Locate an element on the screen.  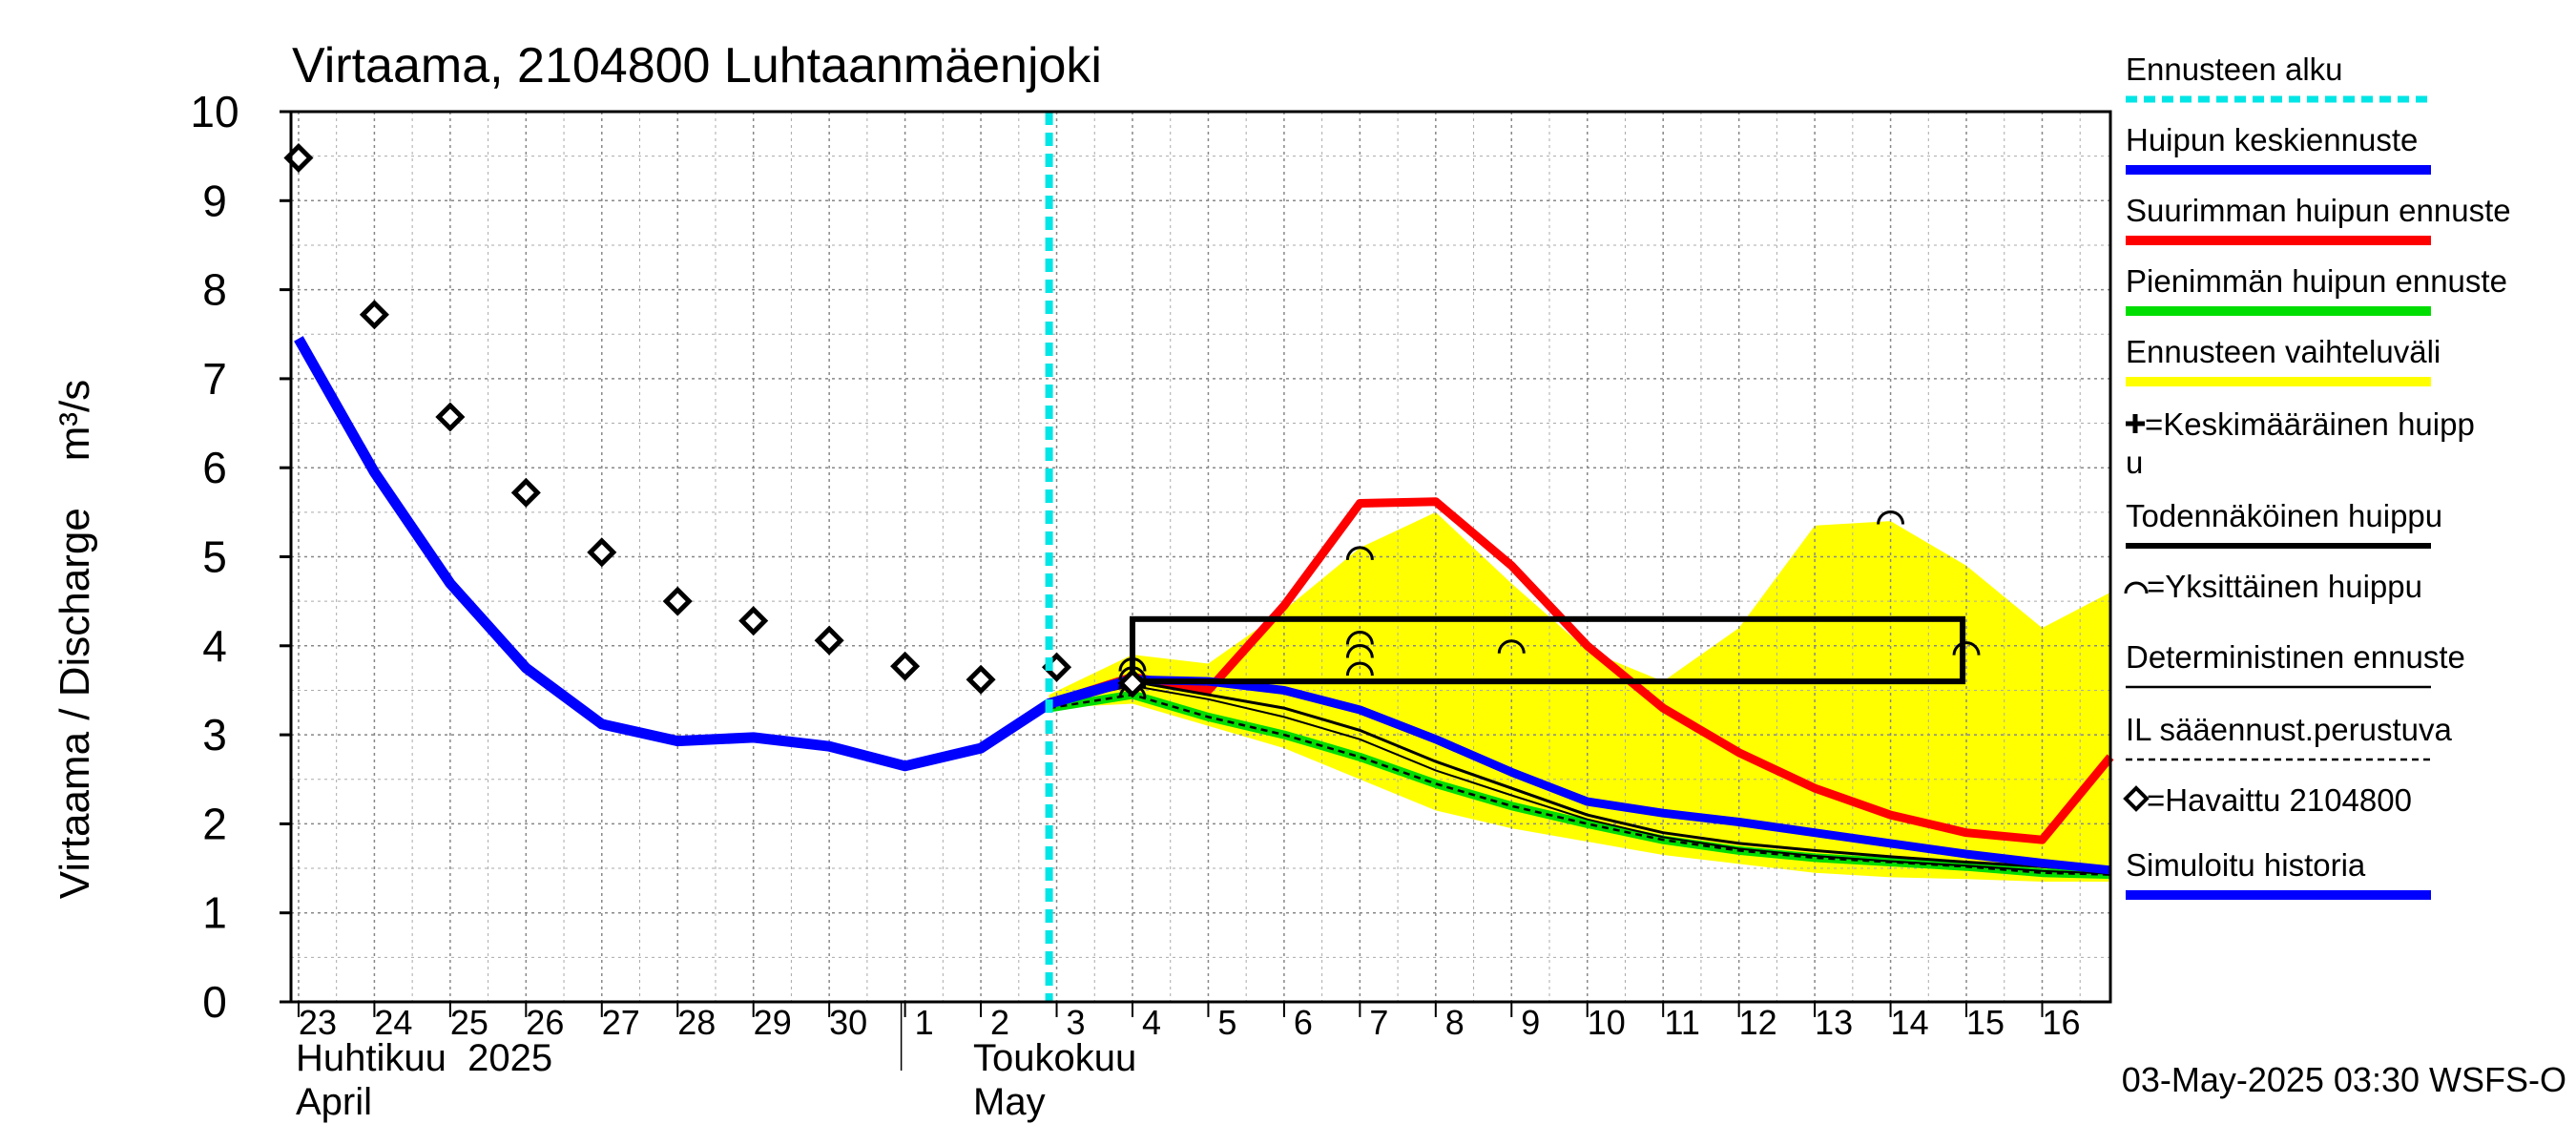
legend-item-vaiht: Ennusteen vaihteluväli is located at coordinates (2283, 360).